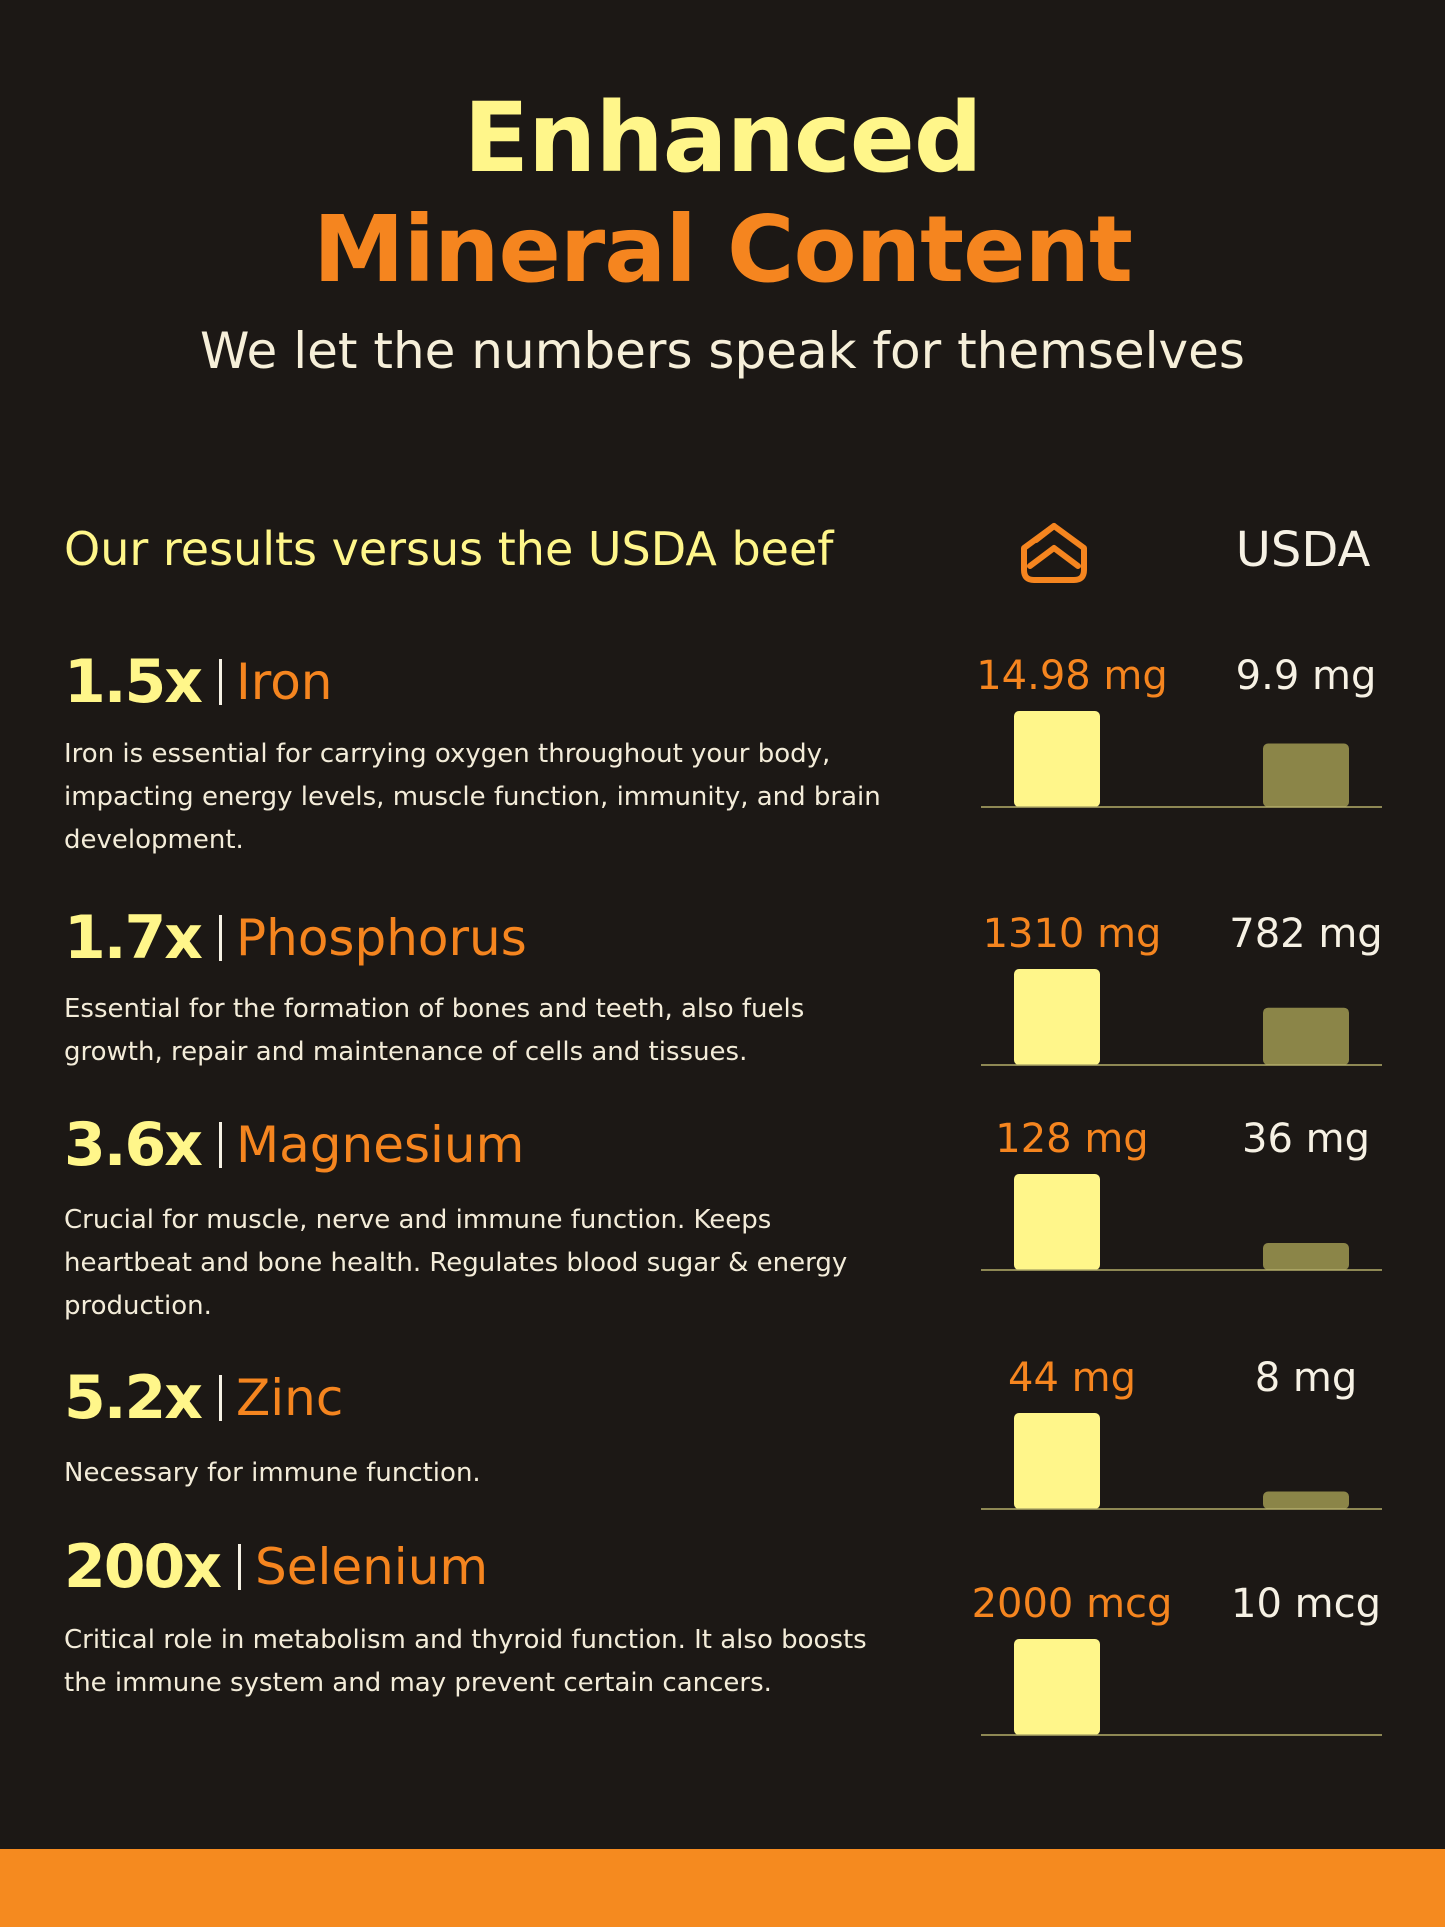 The image size is (1445, 1927). Describe the element at coordinates (1306, 1378) in the screenshot. I see `value-label-usda: 8 mg` at that location.